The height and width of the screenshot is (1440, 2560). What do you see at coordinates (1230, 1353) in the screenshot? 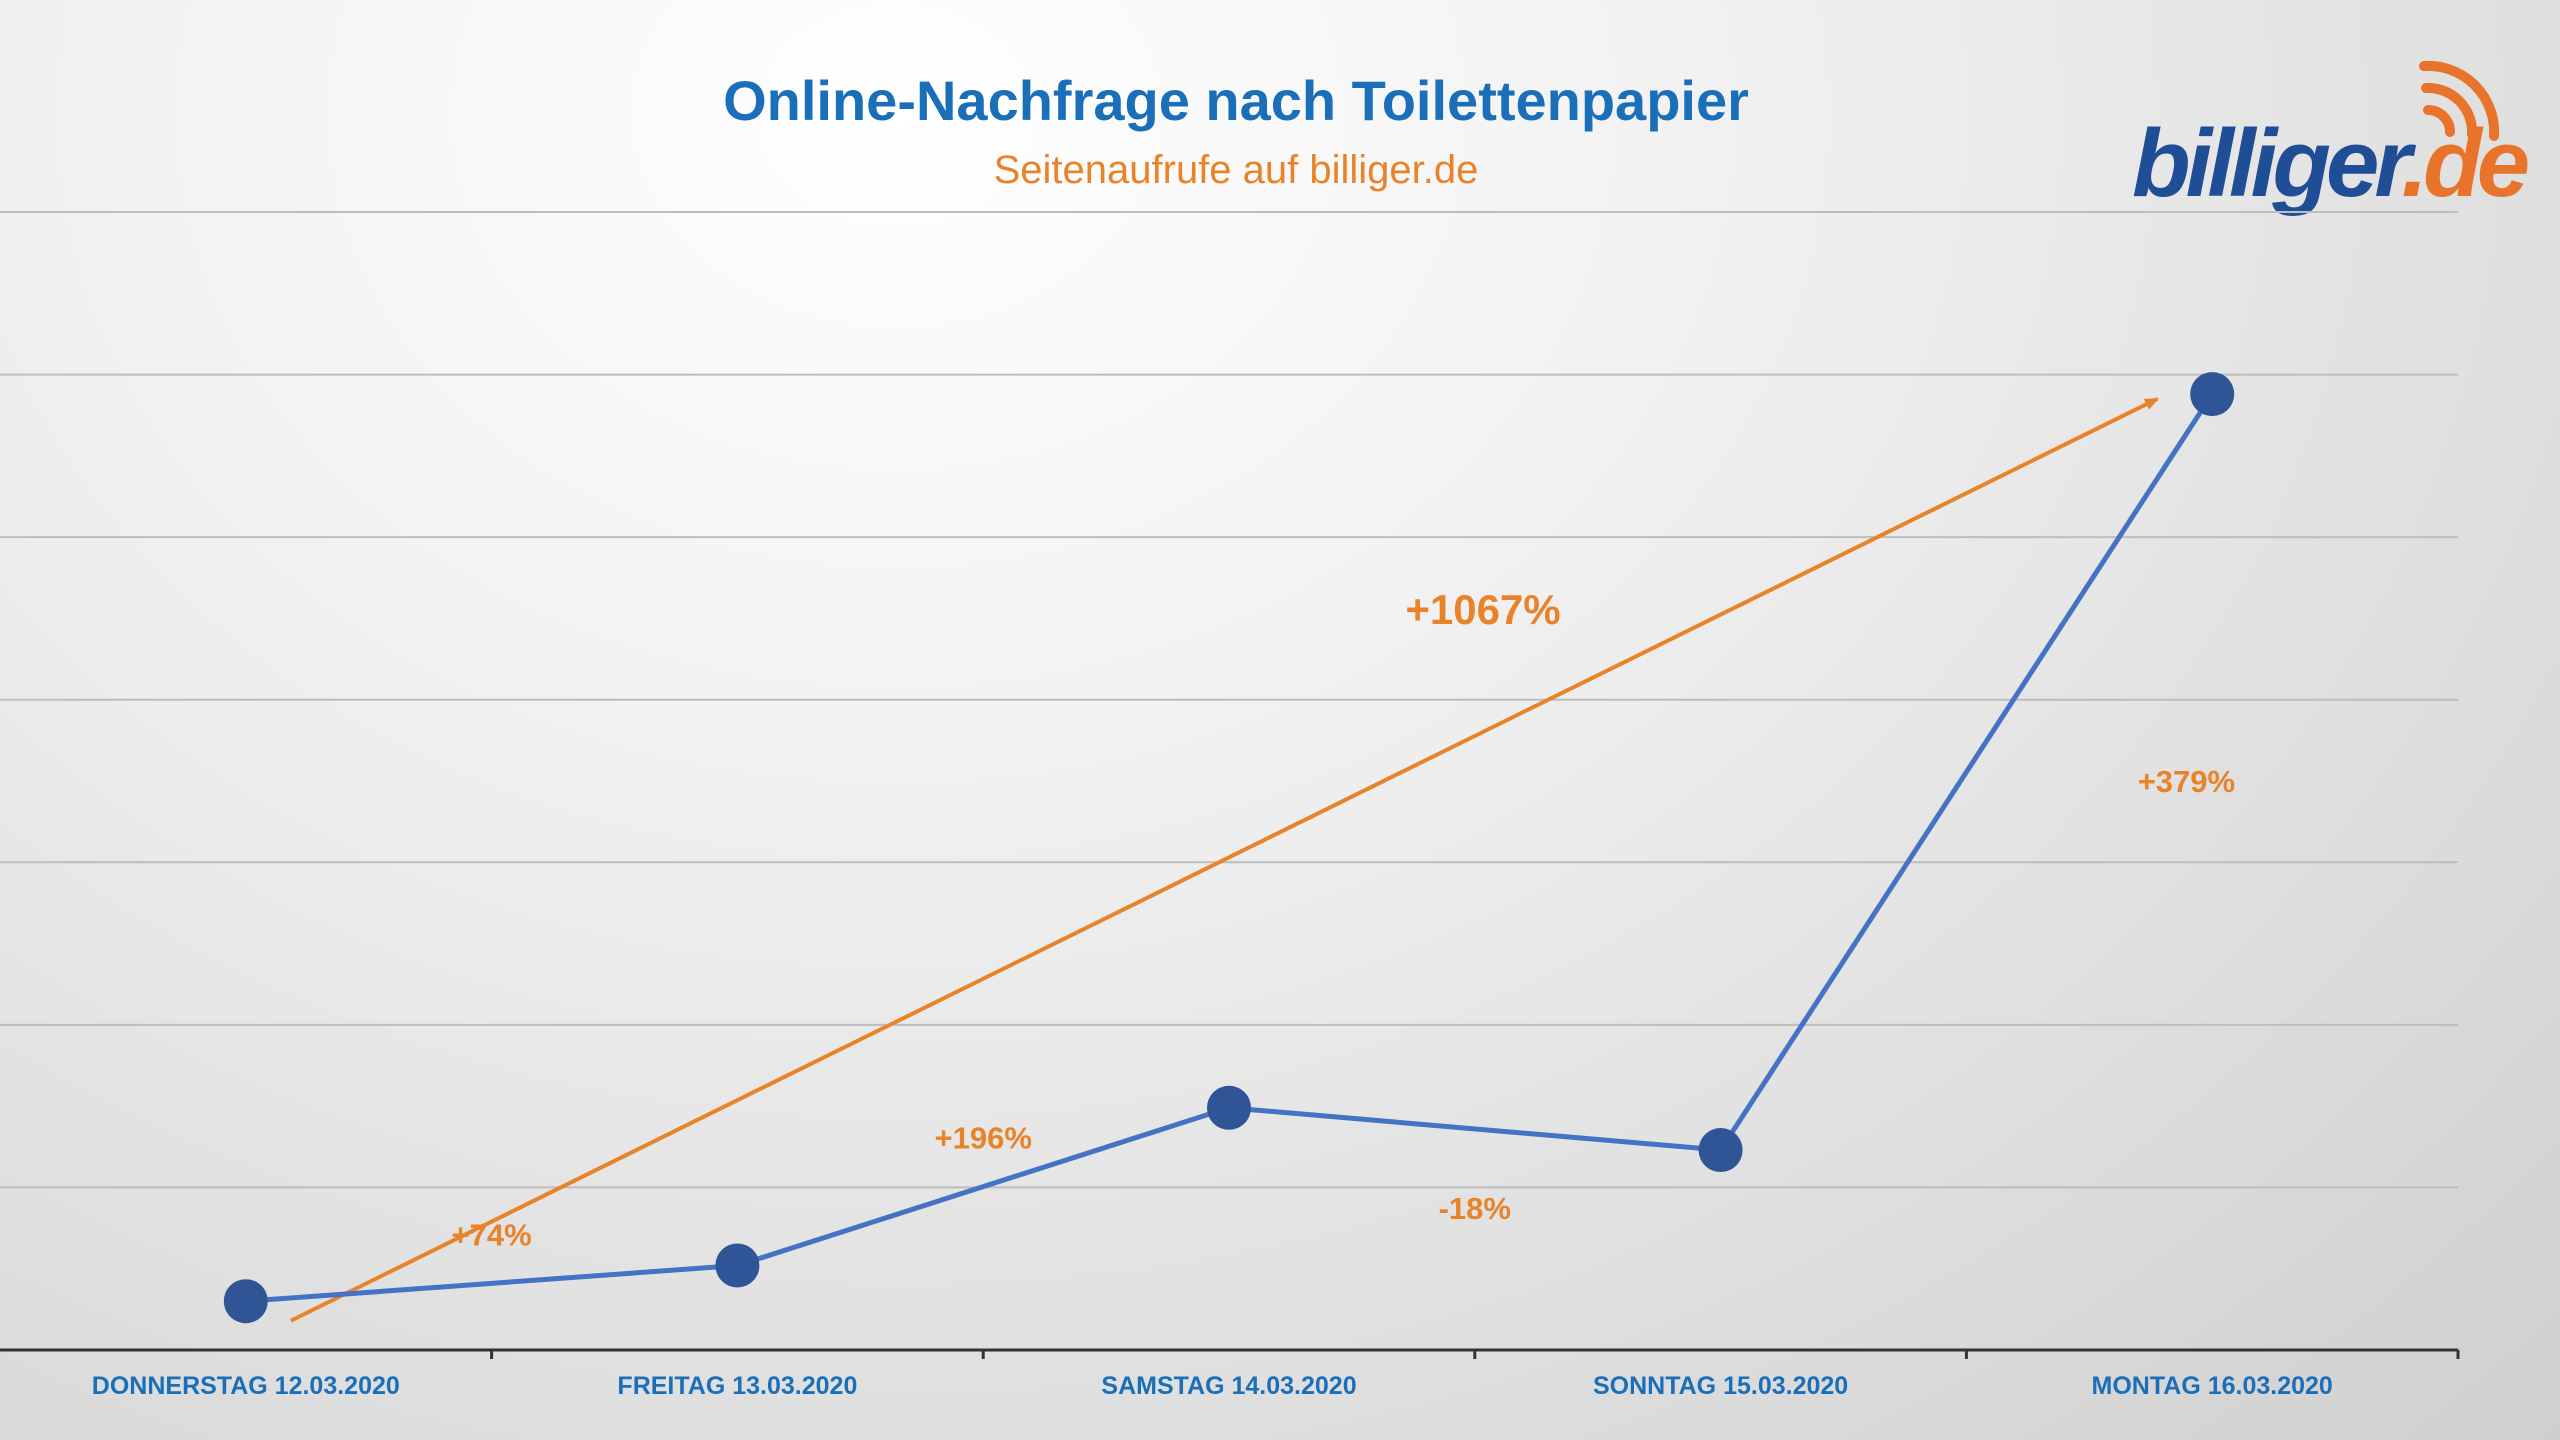
I see `x-axis` at bounding box center [1230, 1353].